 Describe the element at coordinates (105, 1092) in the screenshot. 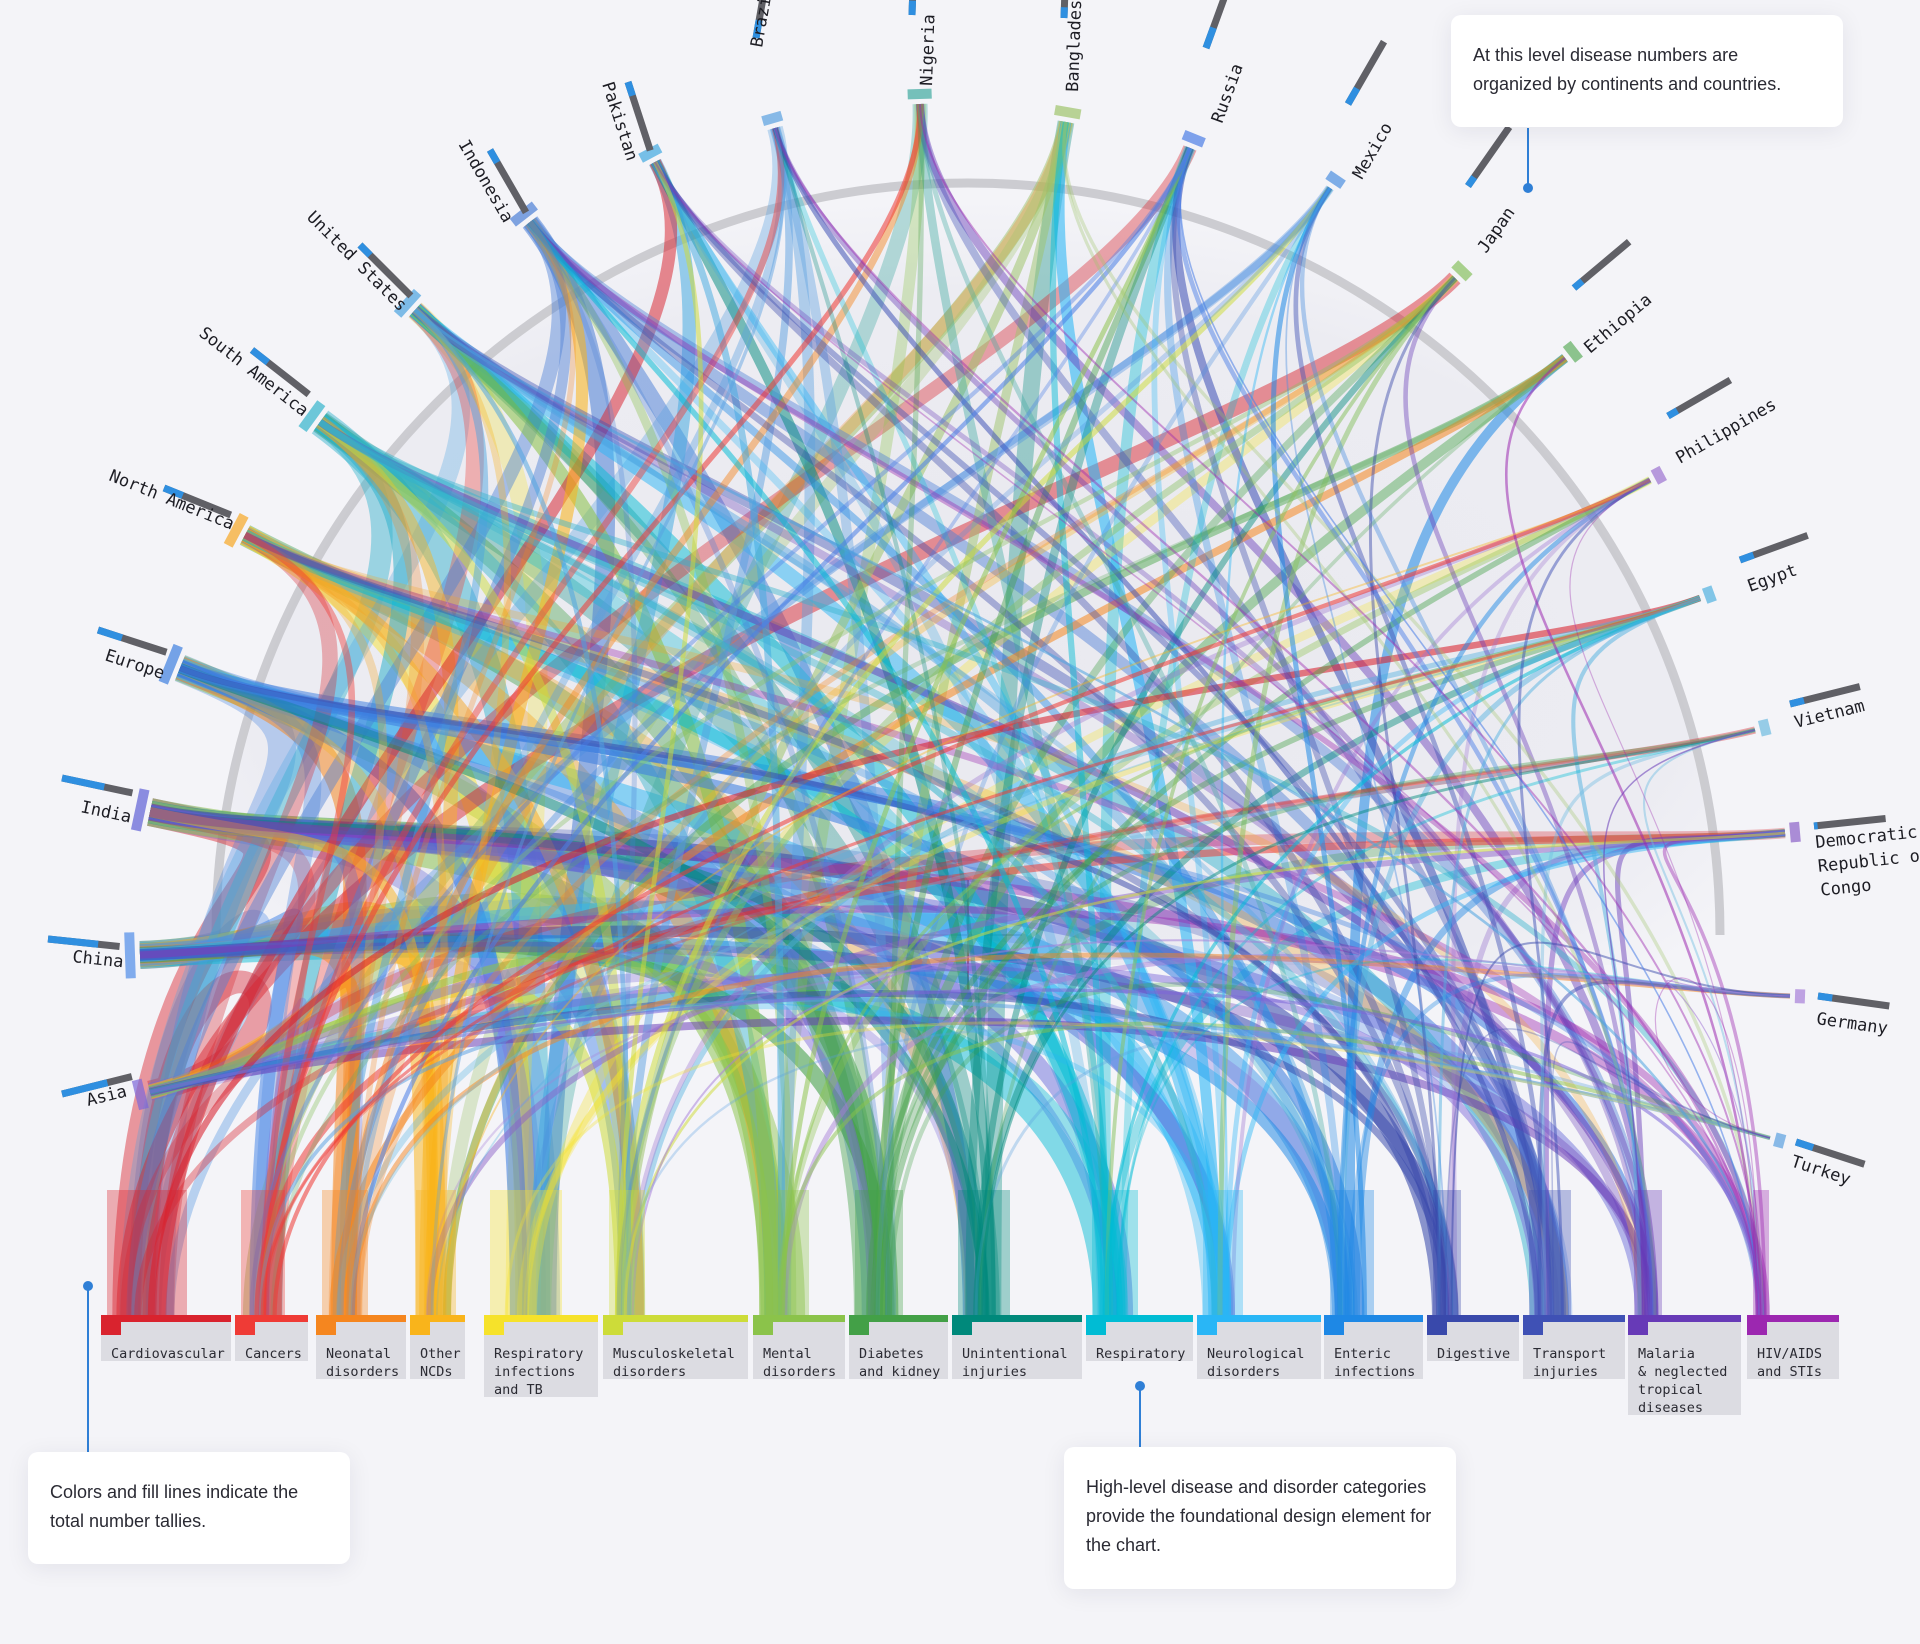

I see `region-asia: Asia` at that location.